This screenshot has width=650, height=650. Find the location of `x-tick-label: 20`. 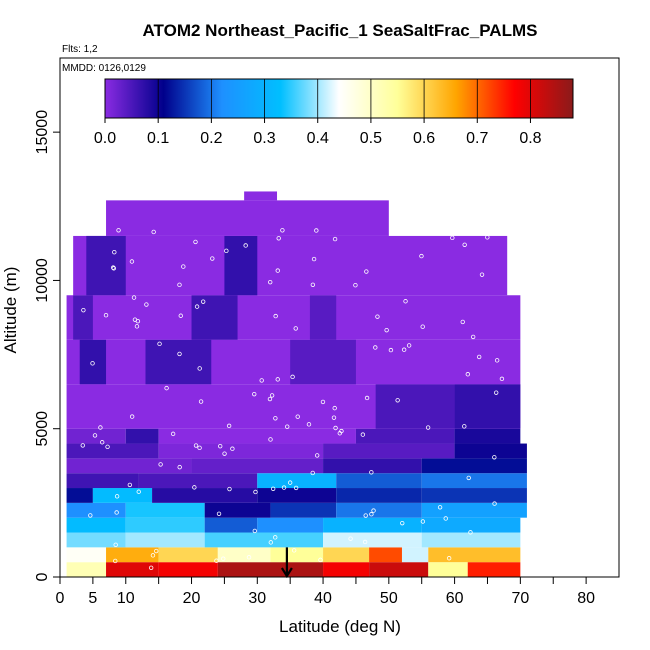

x-tick-label: 20 is located at coordinates (192, 598).